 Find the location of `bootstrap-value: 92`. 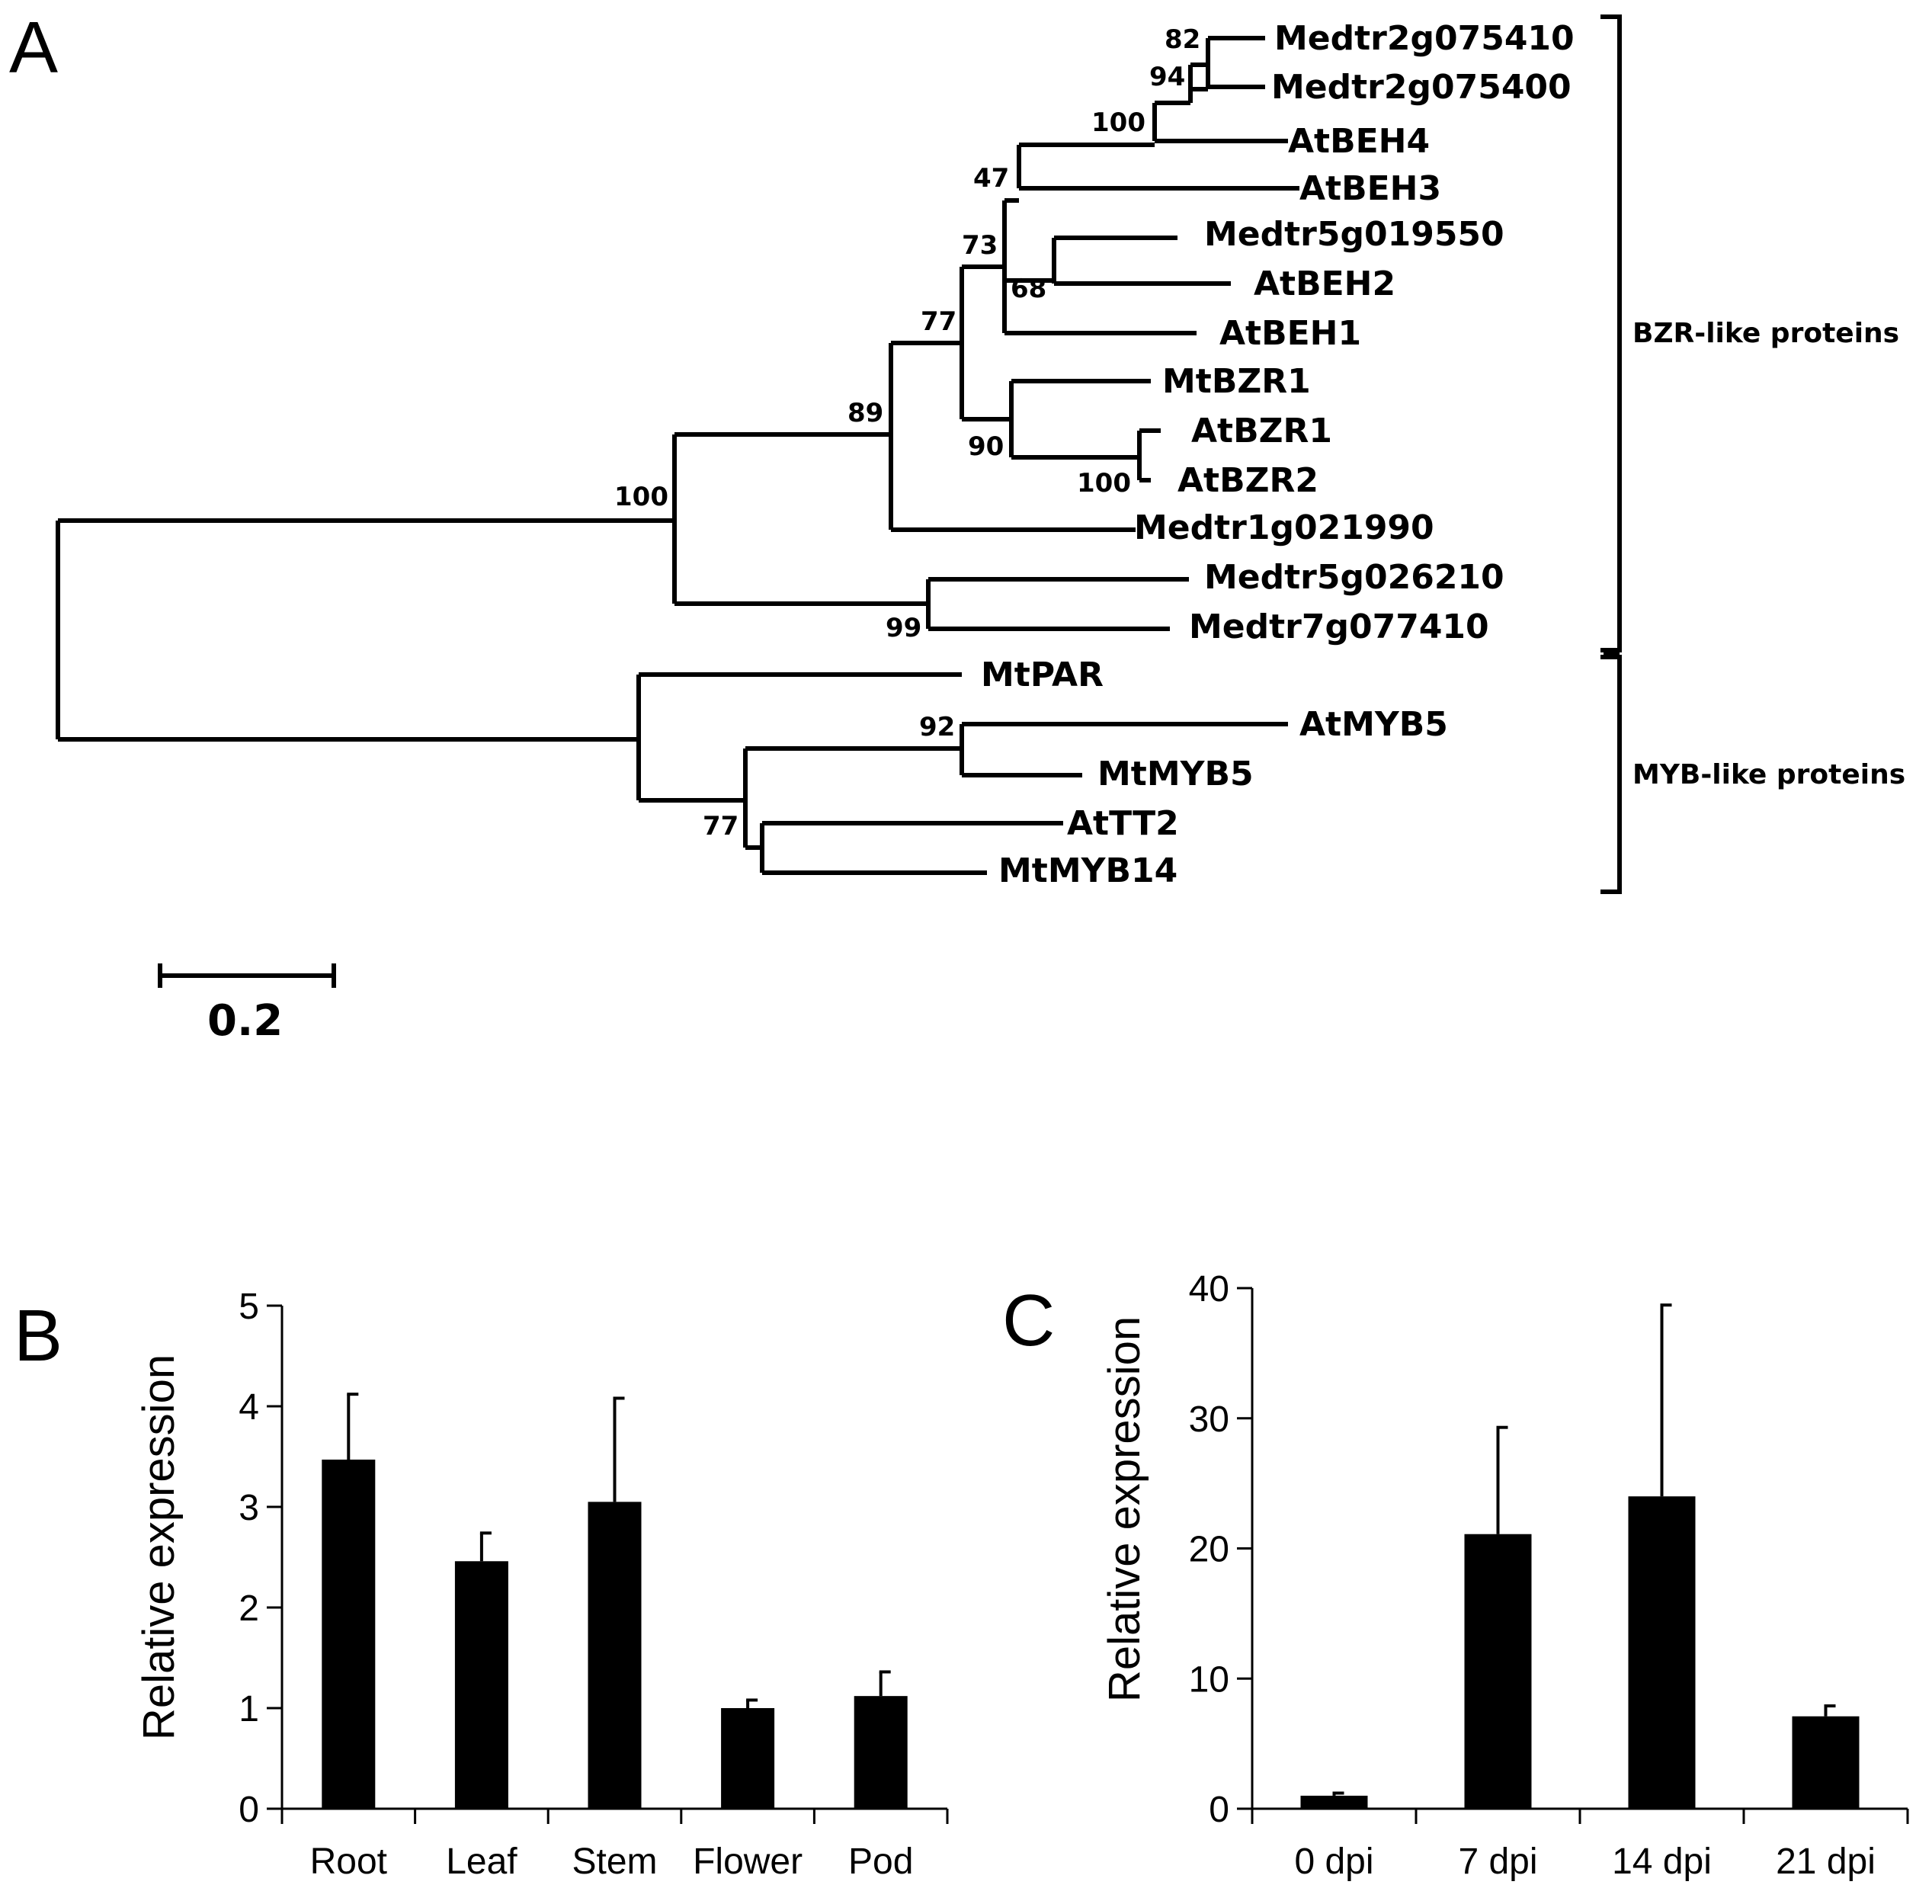

bootstrap-value: 92 is located at coordinates (937, 727).